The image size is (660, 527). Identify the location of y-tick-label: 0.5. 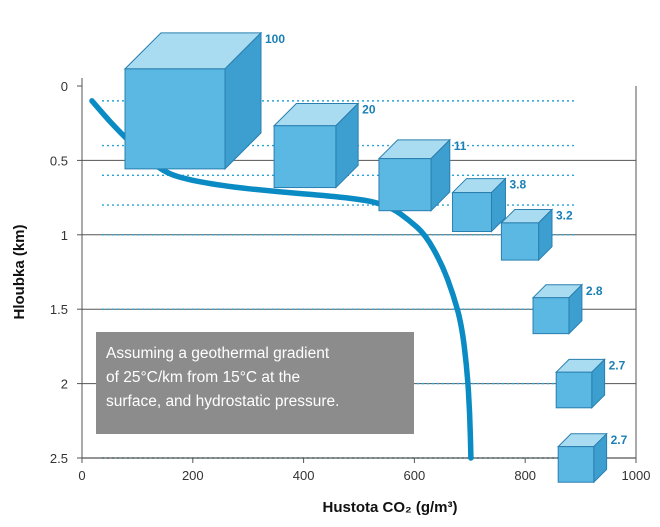
(59, 160).